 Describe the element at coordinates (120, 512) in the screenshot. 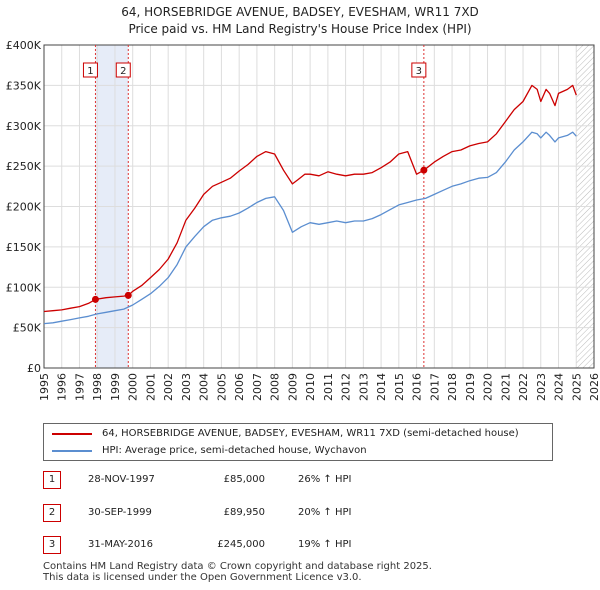

I see `transaction-date: 30-SEP-1999` at that location.